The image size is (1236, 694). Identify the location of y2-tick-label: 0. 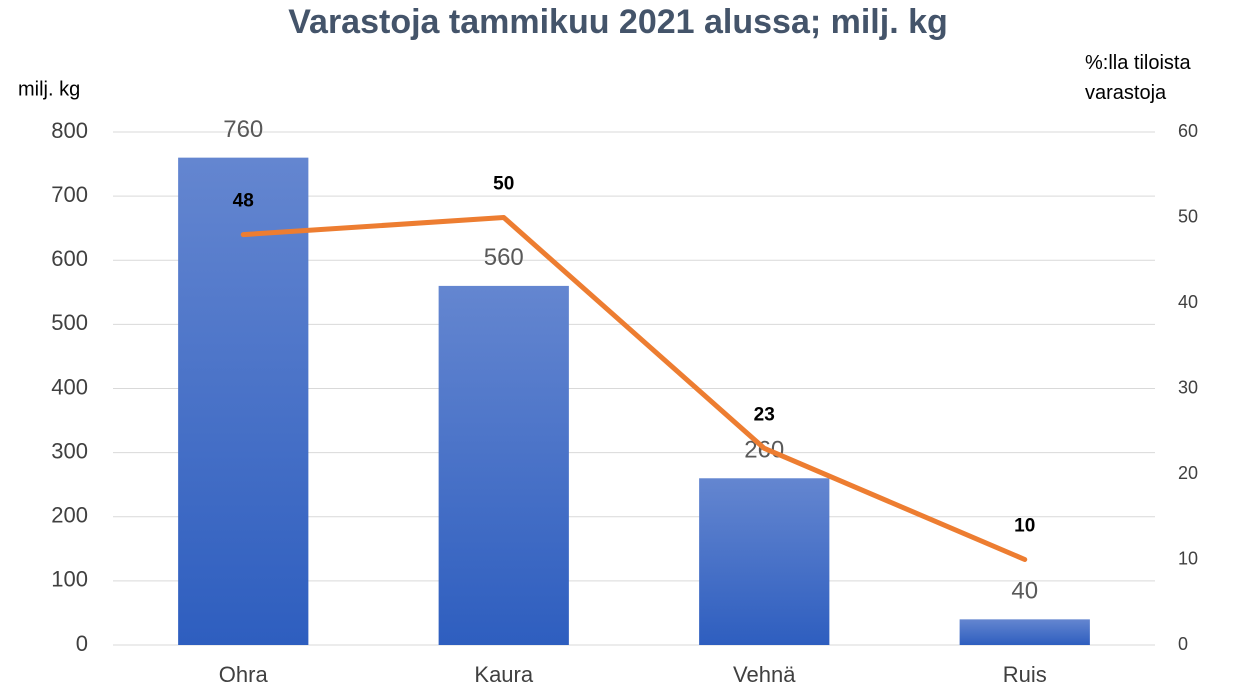
(1183, 644).